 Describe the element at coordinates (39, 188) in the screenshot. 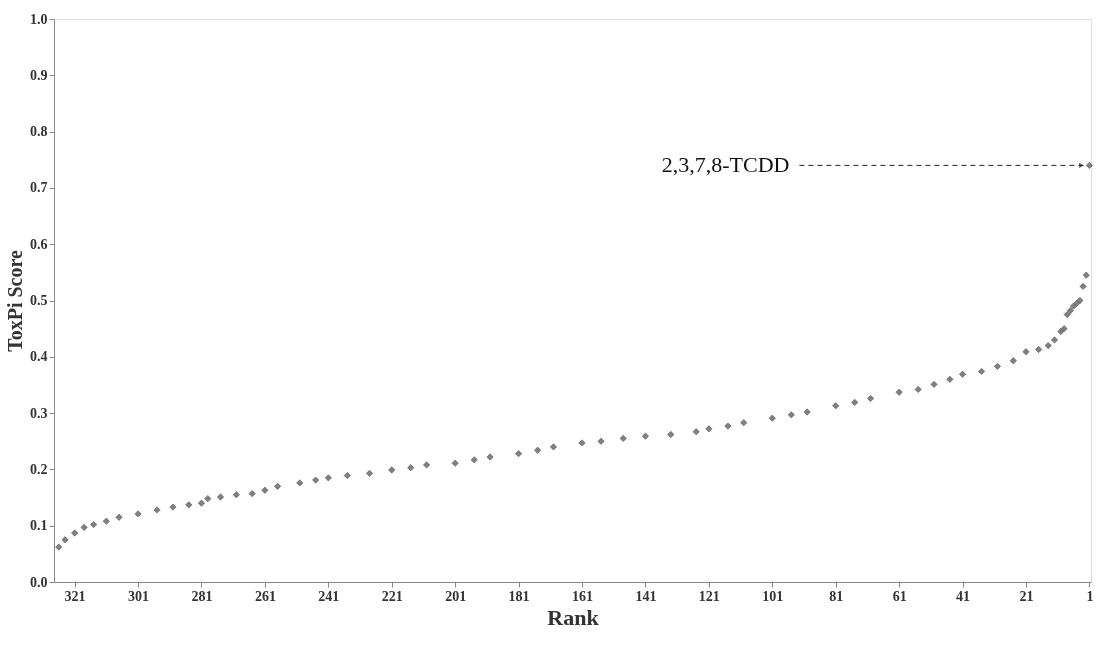

I see `y-tick-label: 0.7` at that location.